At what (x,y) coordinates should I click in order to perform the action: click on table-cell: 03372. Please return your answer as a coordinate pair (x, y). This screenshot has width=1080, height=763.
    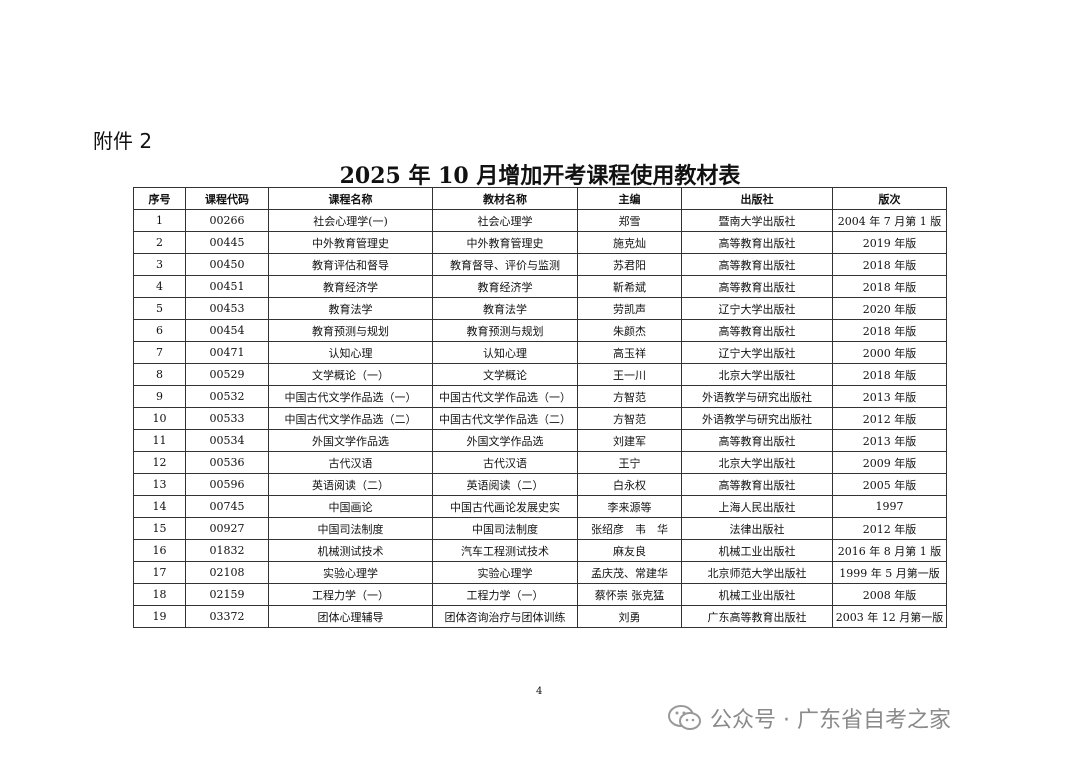
    Looking at the image, I should click on (227, 616).